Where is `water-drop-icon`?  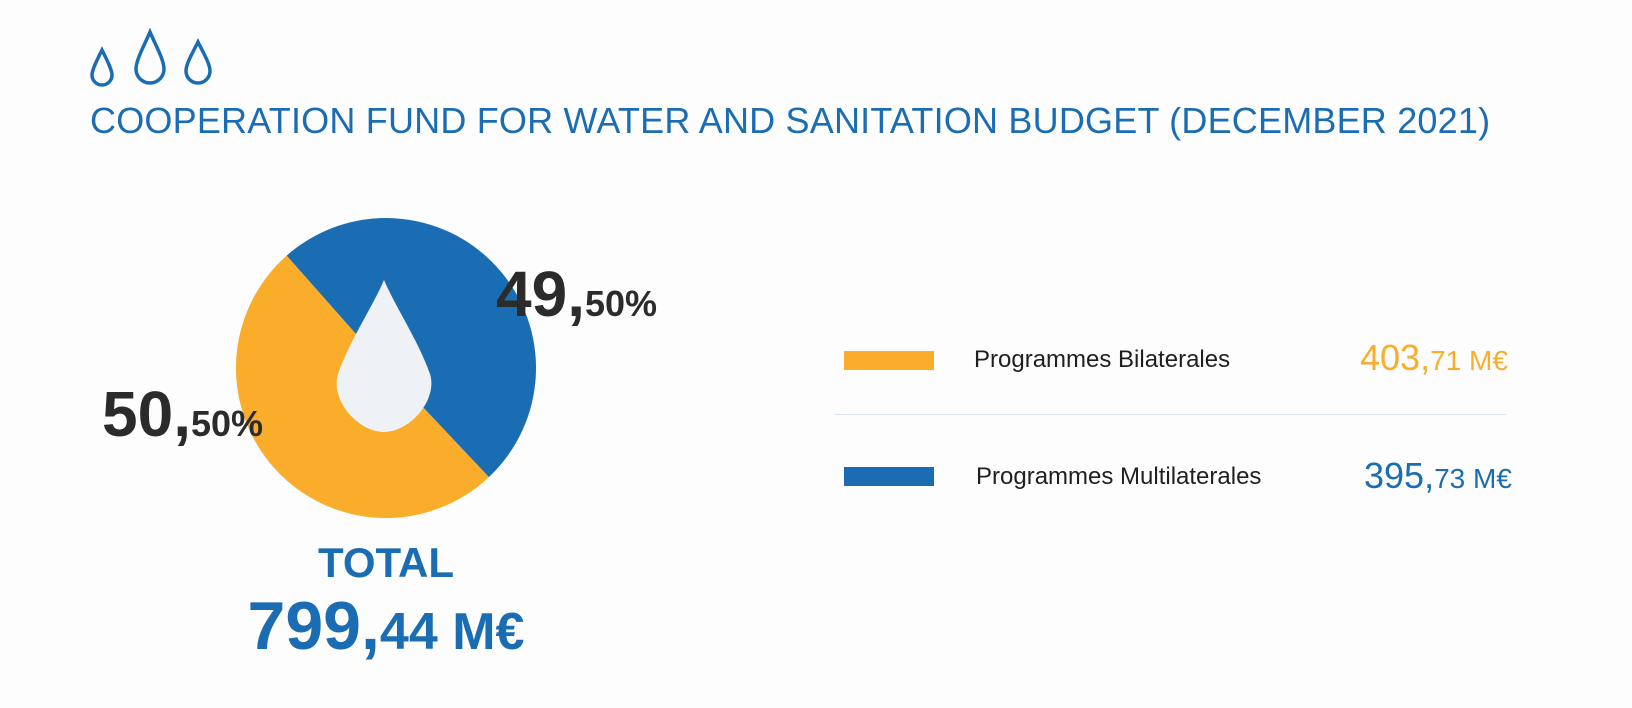
water-drop-icon is located at coordinates (384, 356).